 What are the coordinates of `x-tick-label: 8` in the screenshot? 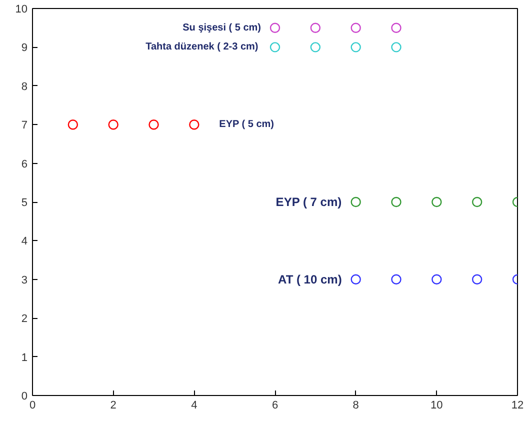 It's located at (355, 406).